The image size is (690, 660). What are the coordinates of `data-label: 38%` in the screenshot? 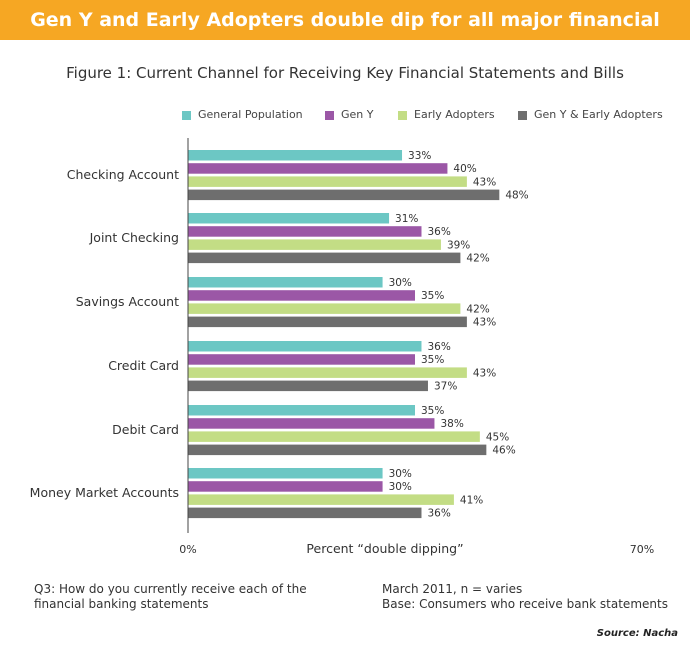 It's located at (451, 424).